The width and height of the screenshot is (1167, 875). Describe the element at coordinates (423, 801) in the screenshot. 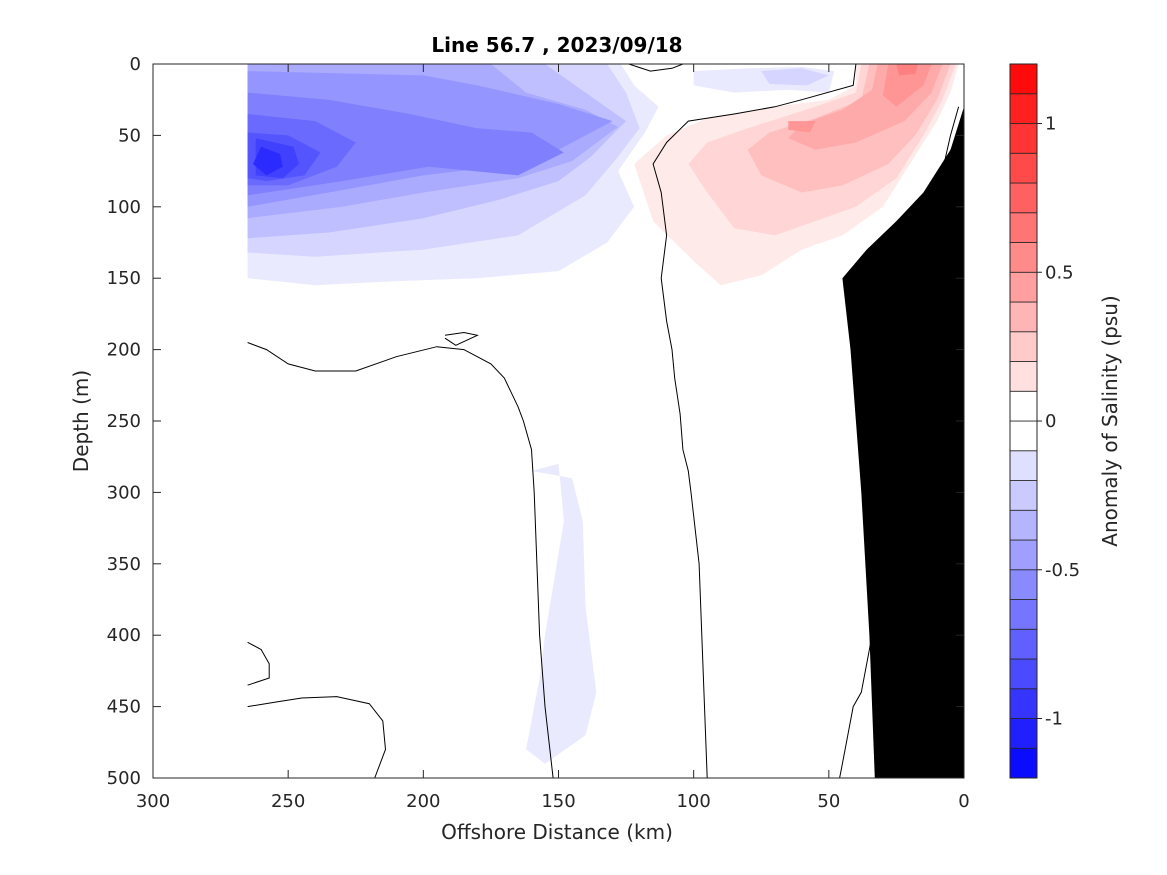

I see `x-tick-label: 200` at that location.